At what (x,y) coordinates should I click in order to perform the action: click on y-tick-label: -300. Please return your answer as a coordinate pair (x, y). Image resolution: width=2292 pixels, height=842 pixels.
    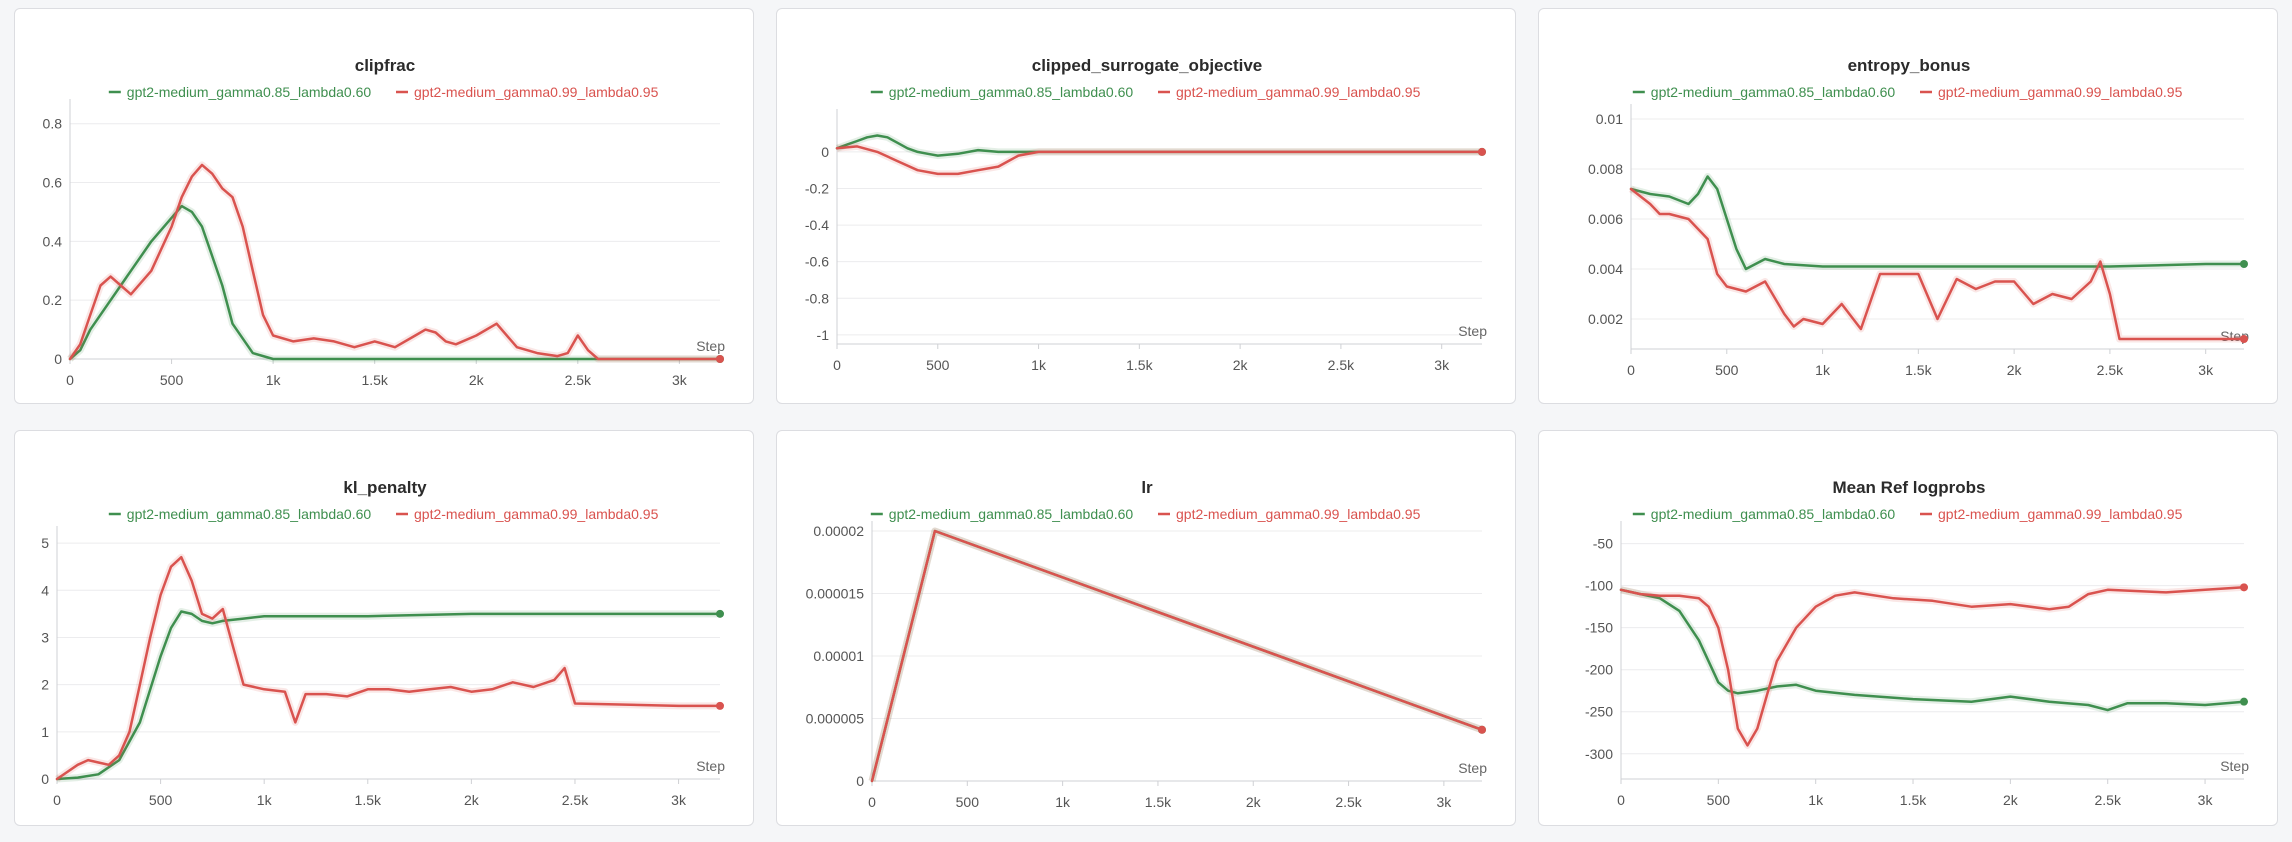
    Looking at the image, I should click on (1599, 754).